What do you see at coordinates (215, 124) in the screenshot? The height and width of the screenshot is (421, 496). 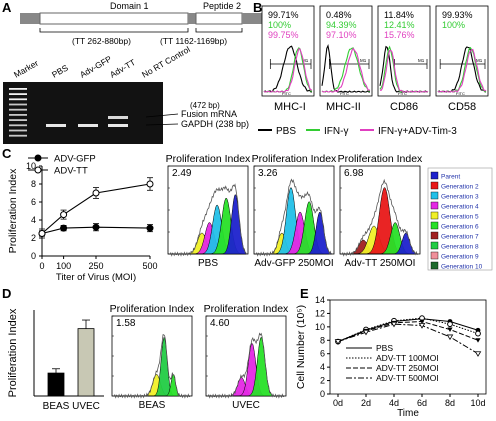 I see `gapdh-label: GAPDH (238 bp)` at bounding box center [215, 124].